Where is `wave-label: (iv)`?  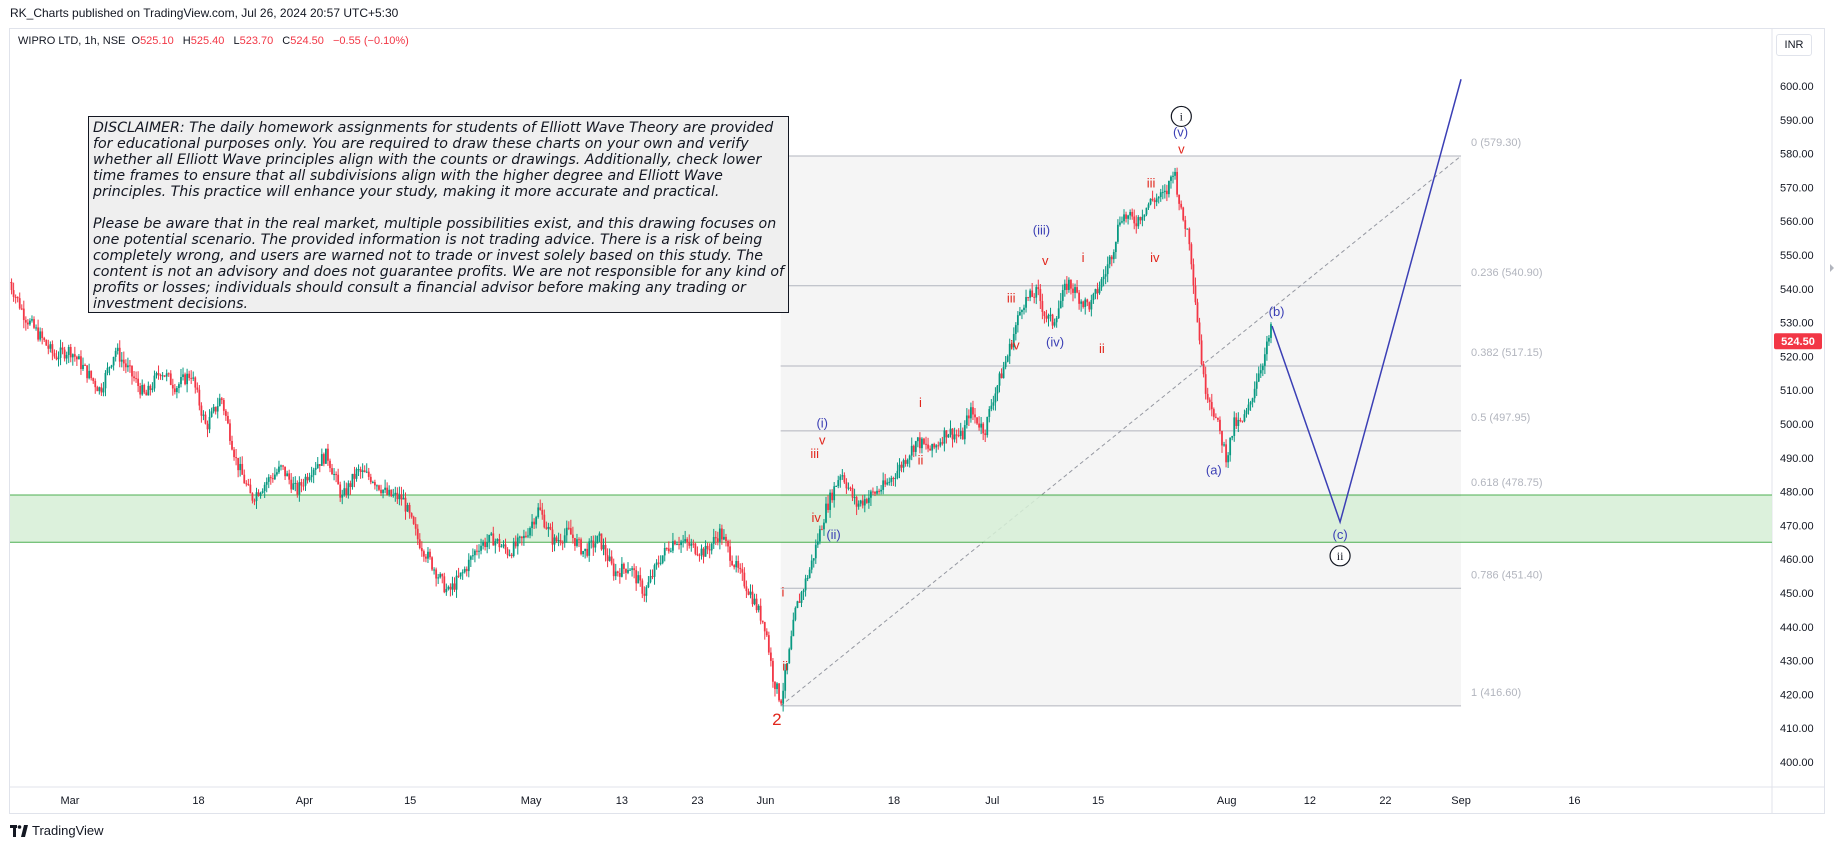 wave-label: (iv) is located at coordinates (1055, 341).